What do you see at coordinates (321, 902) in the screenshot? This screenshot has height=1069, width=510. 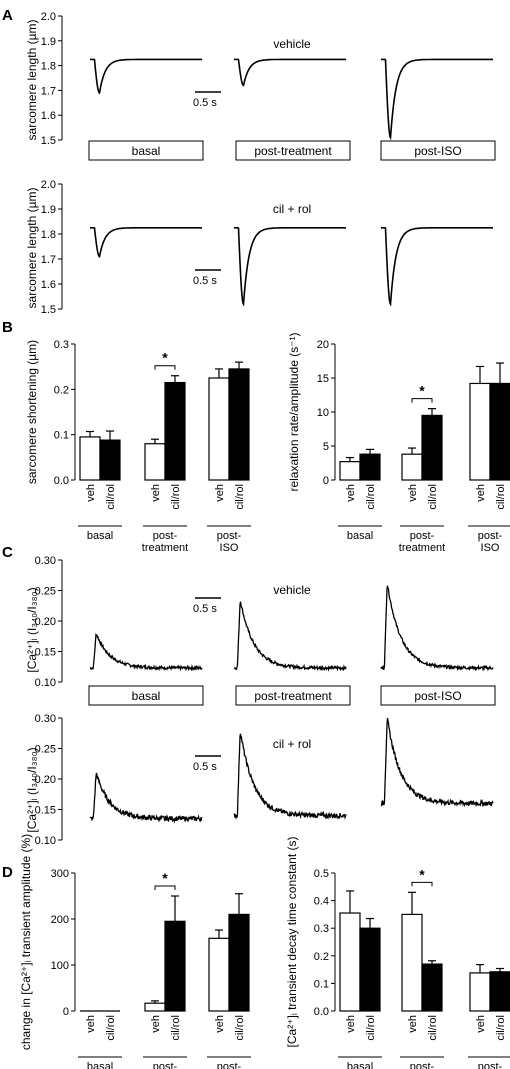 I see `panel-d-right-ytick-label-1: 0.4` at bounding box center [321, 902].